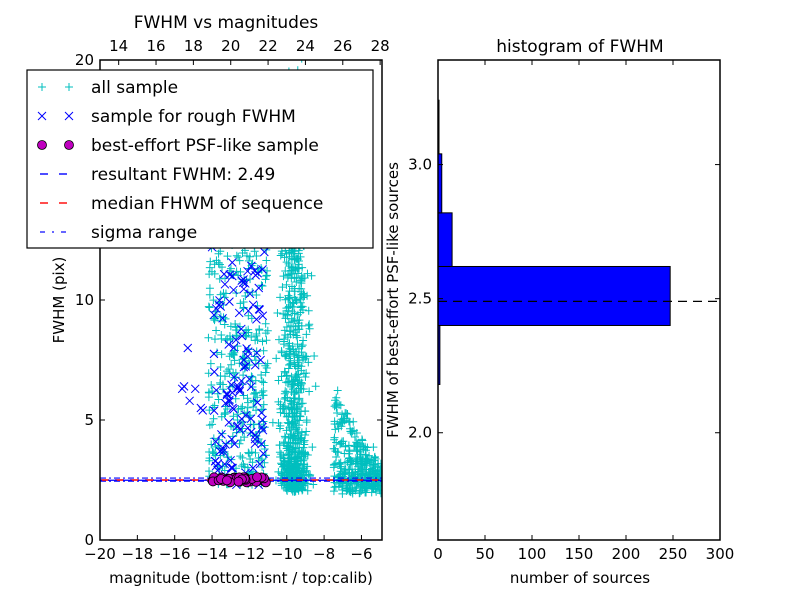 This screenshot has width=800, height=600. I want to click on scatter-xlabel: magnitude (bottom:isnt / top:calib), so click(241, 578).